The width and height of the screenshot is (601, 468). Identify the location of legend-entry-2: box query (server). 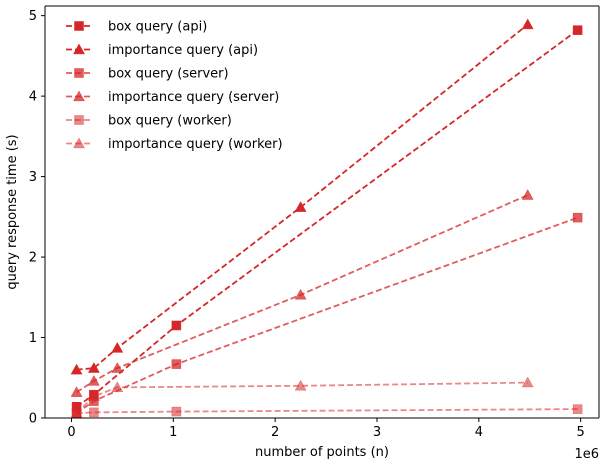
(147, 74).